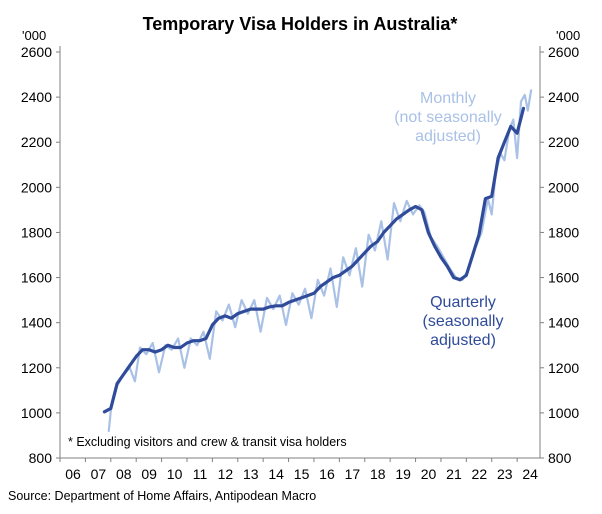  What do you see at coordinates (36, 413) in the screenshot?
I see `y-tick-label-left: 1000` at bounding box center [36, 413].